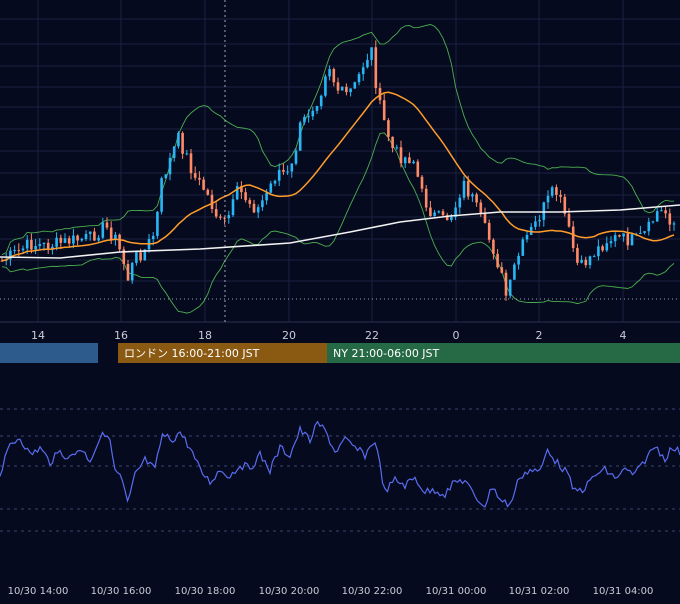 Image resolution: width=680 pixels, height=604 pixels. What do you see at coordinates (372, 335) in the screenshot?
I see `price-x-tick-label: 22` at bounding box center [372, 335].